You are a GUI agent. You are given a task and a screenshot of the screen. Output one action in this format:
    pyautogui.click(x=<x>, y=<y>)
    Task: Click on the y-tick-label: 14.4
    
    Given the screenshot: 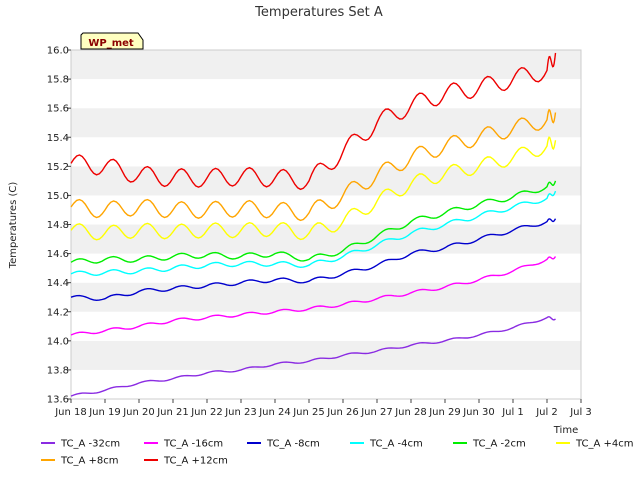 What is the action you would take?
    pyautogui.click(x=58, y=283)
    